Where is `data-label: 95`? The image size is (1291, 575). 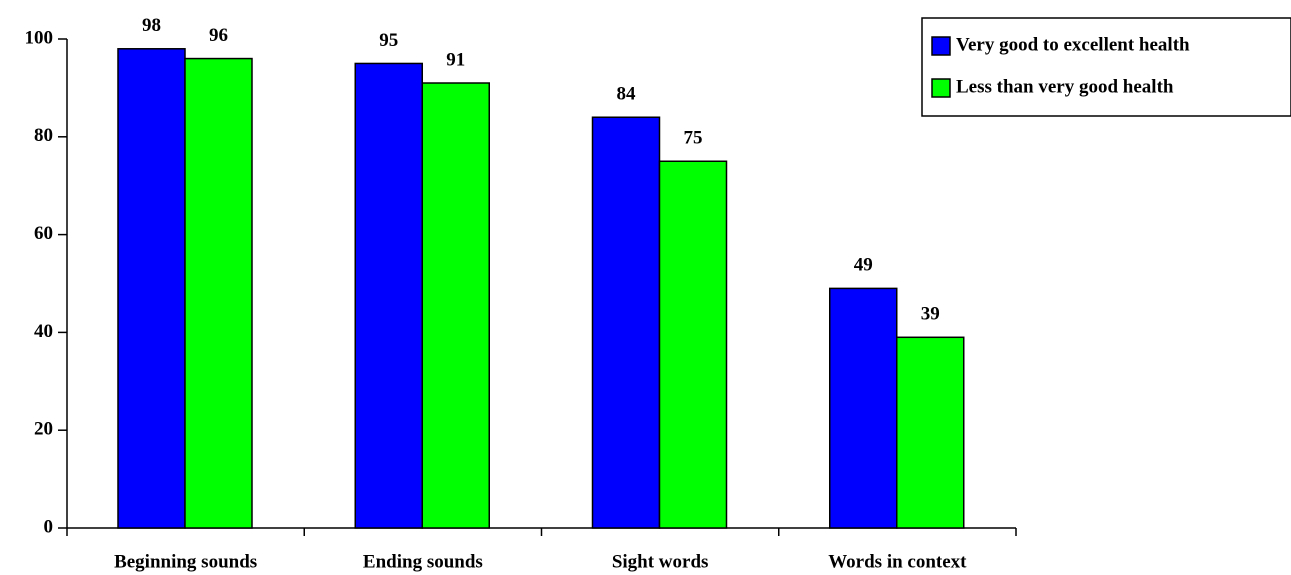
data-label: 95 is located at coordinates (388, 40).